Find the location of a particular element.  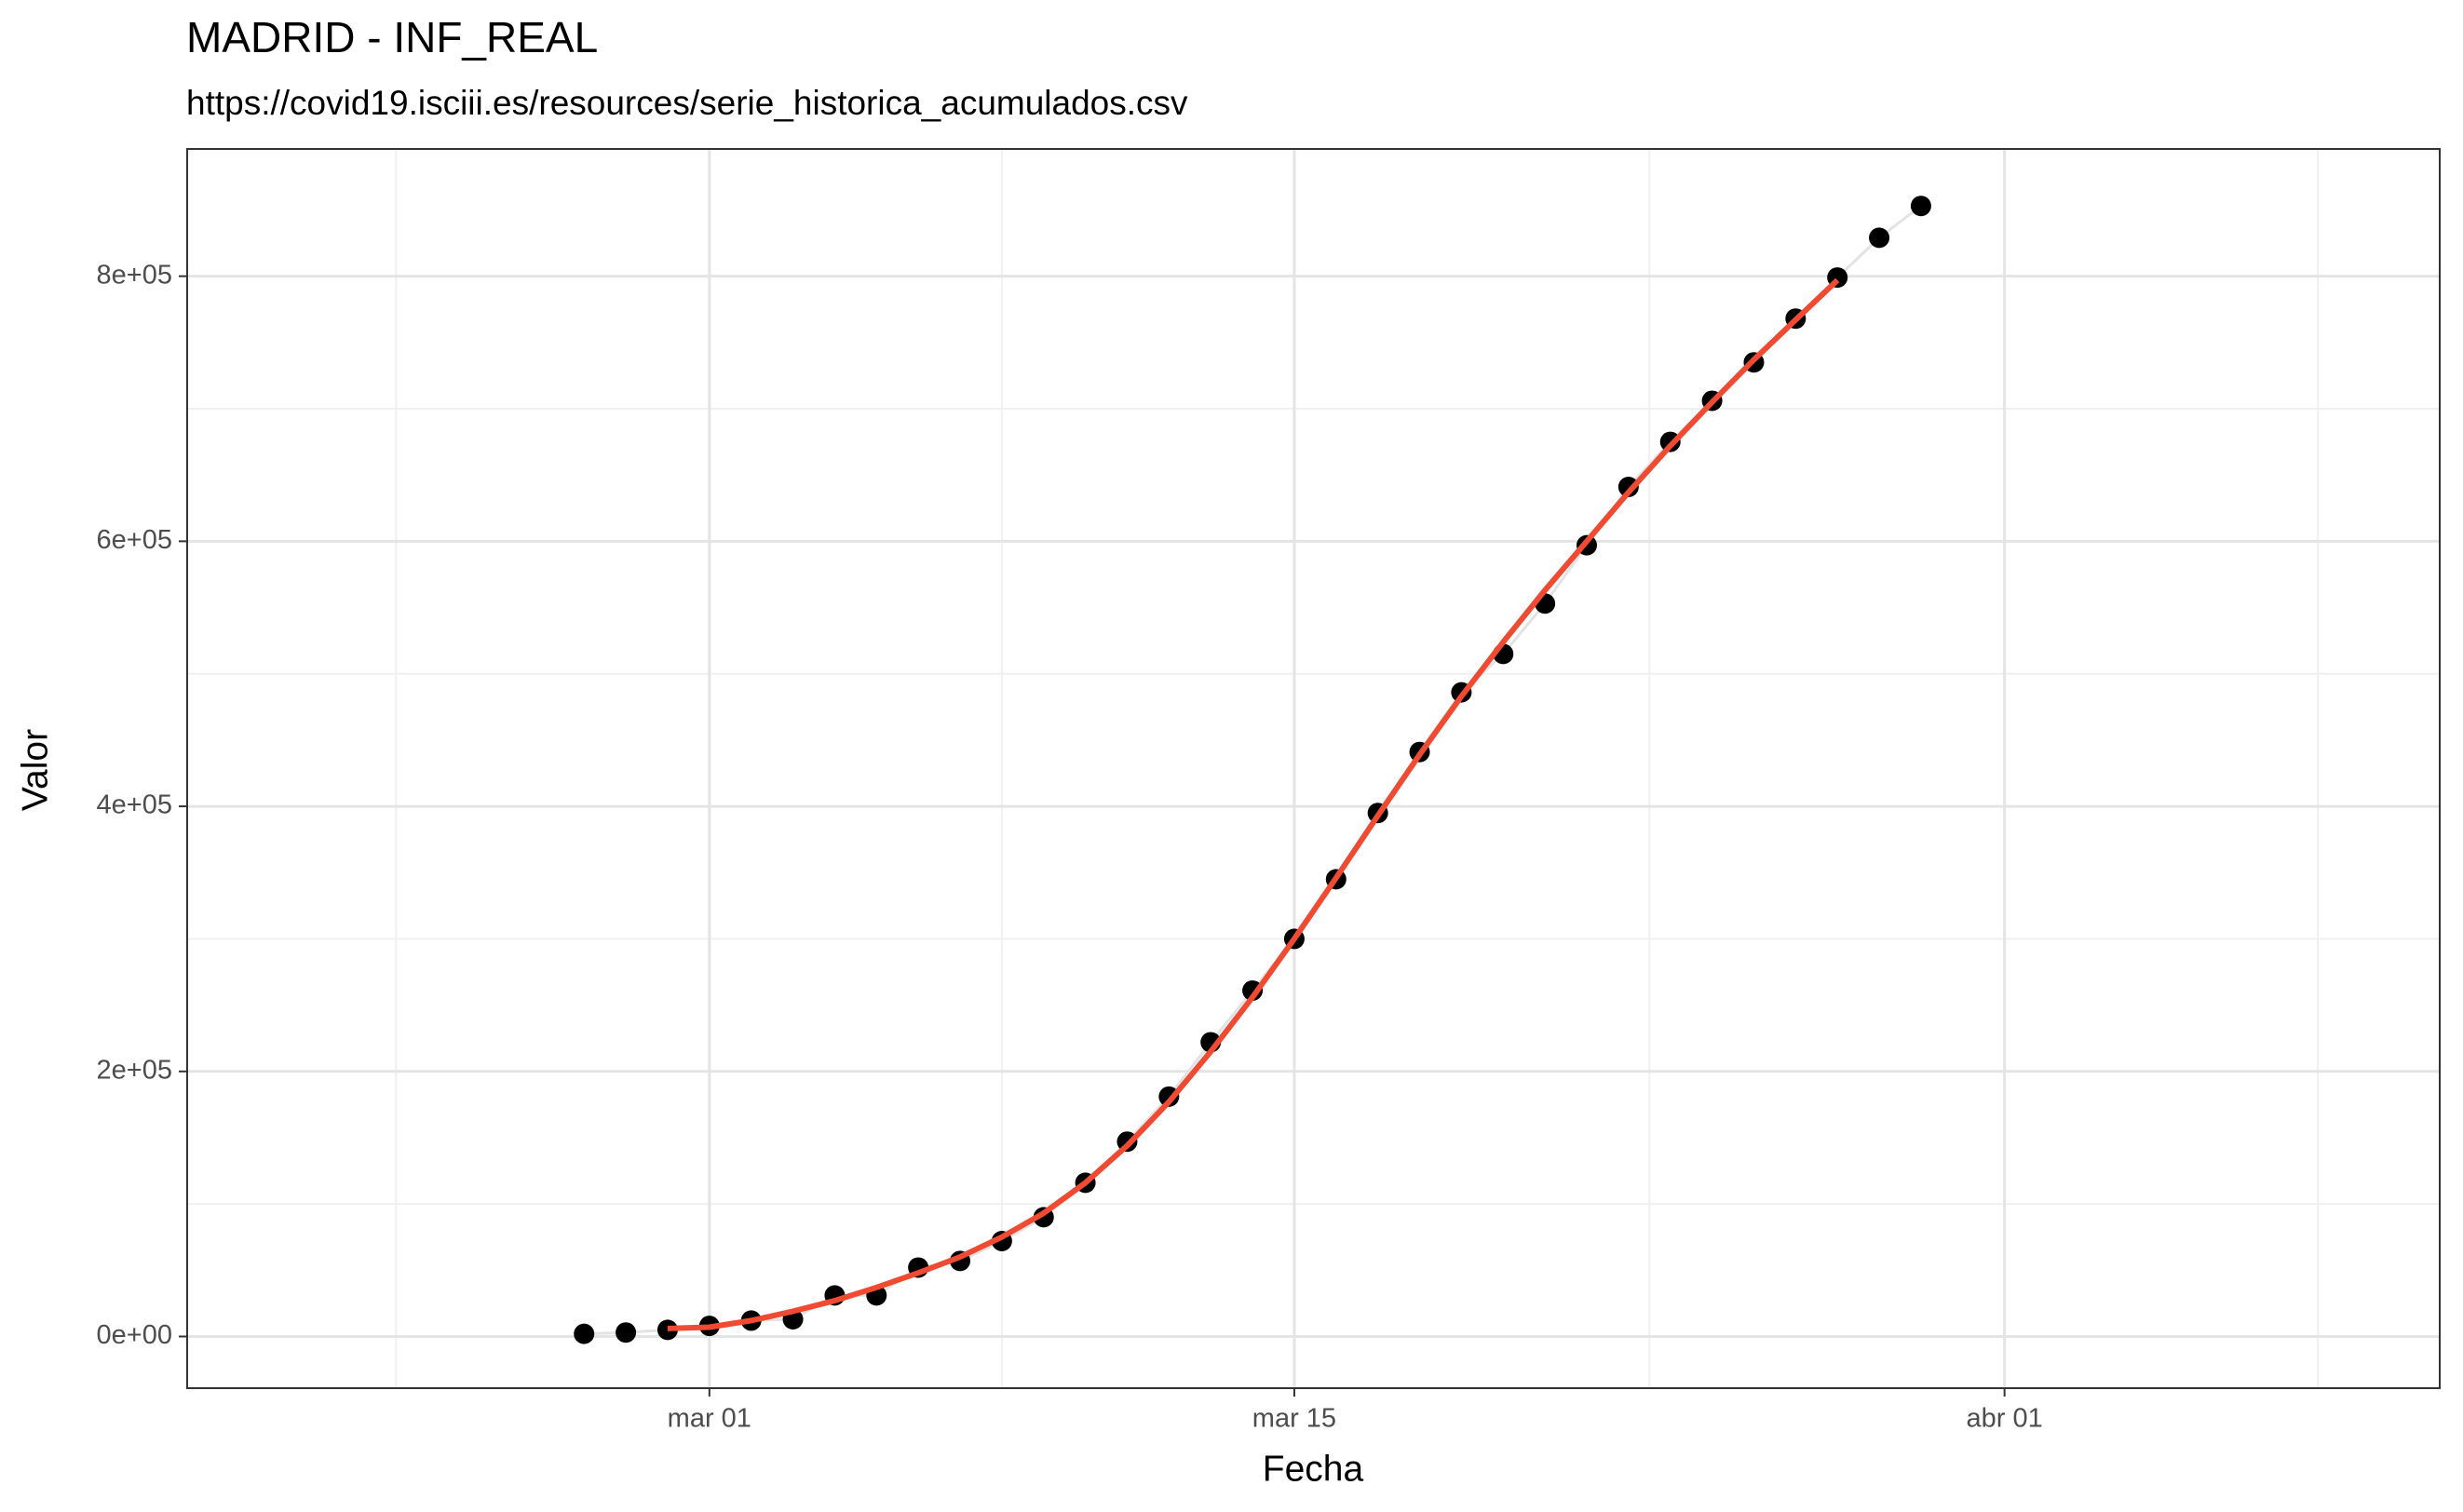

y-tick-label: 2e+05 is located at coordinates (134, 1070).